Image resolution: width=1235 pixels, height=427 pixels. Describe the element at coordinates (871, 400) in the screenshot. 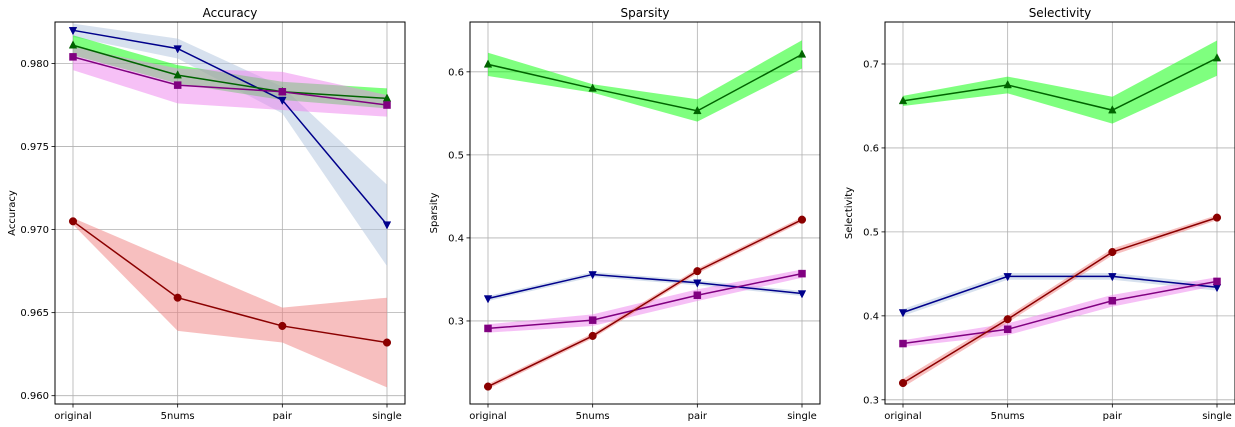

I see `y-tick-label: 0.3` at that location.